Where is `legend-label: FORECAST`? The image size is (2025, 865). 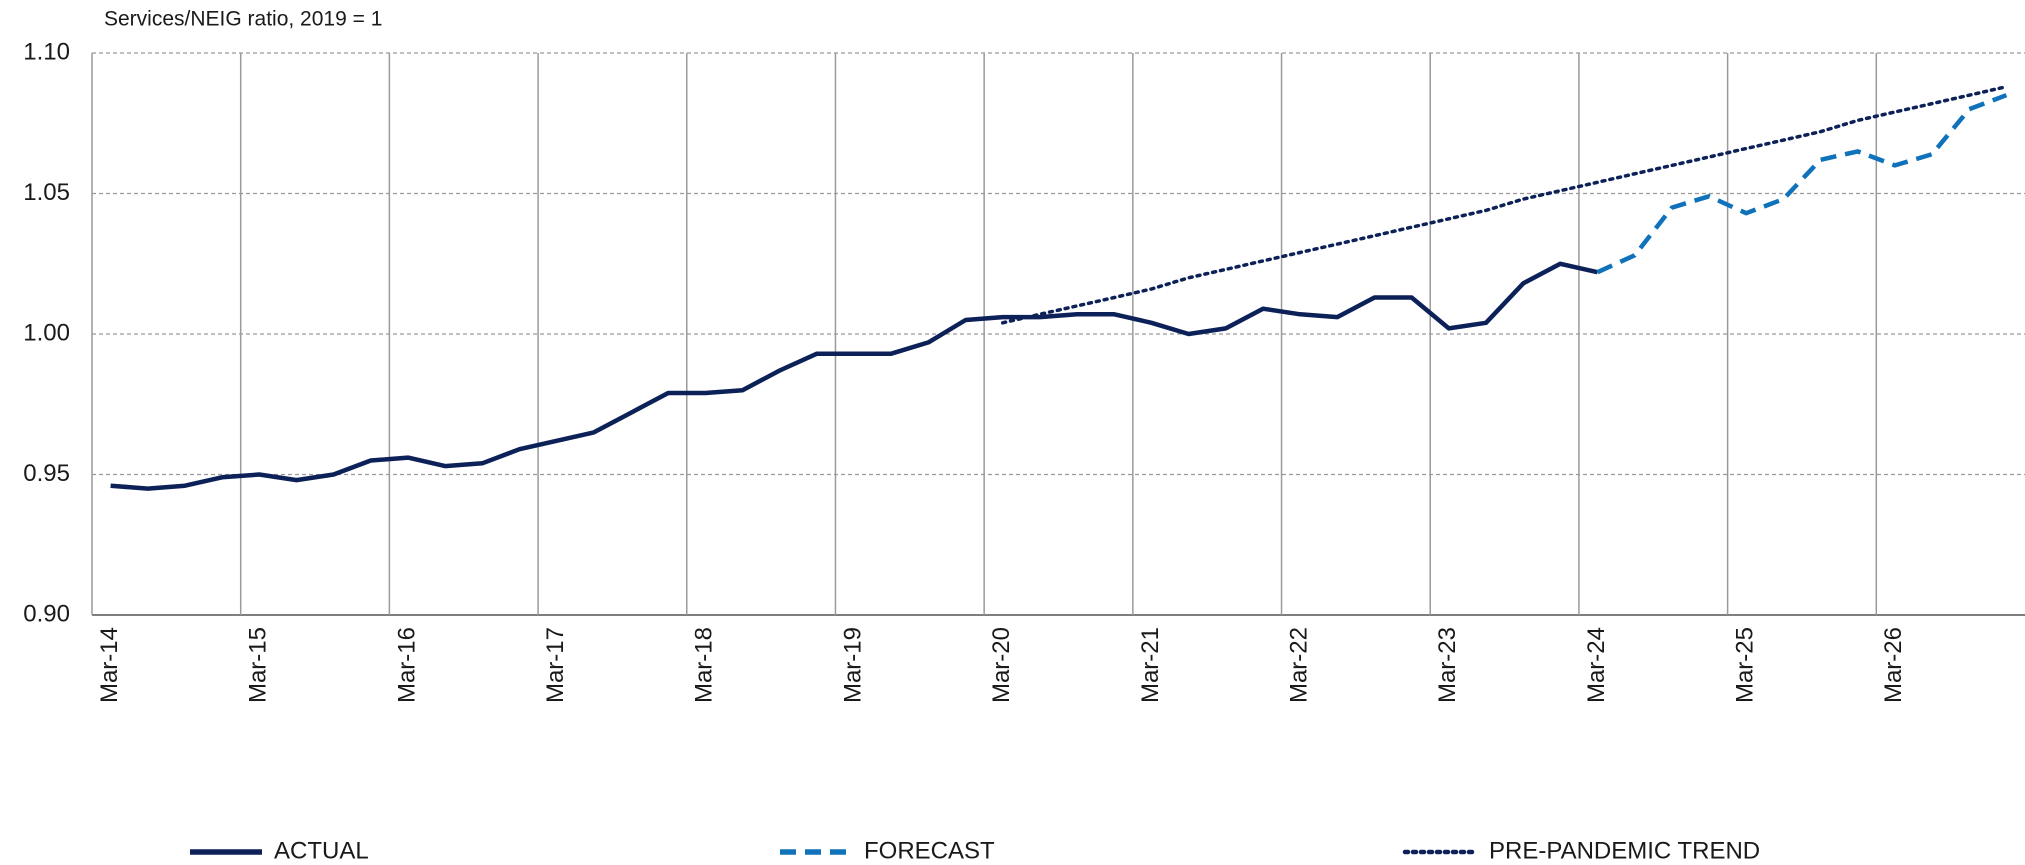 legend-label: FORECAST is located at coordinates (929, 850).